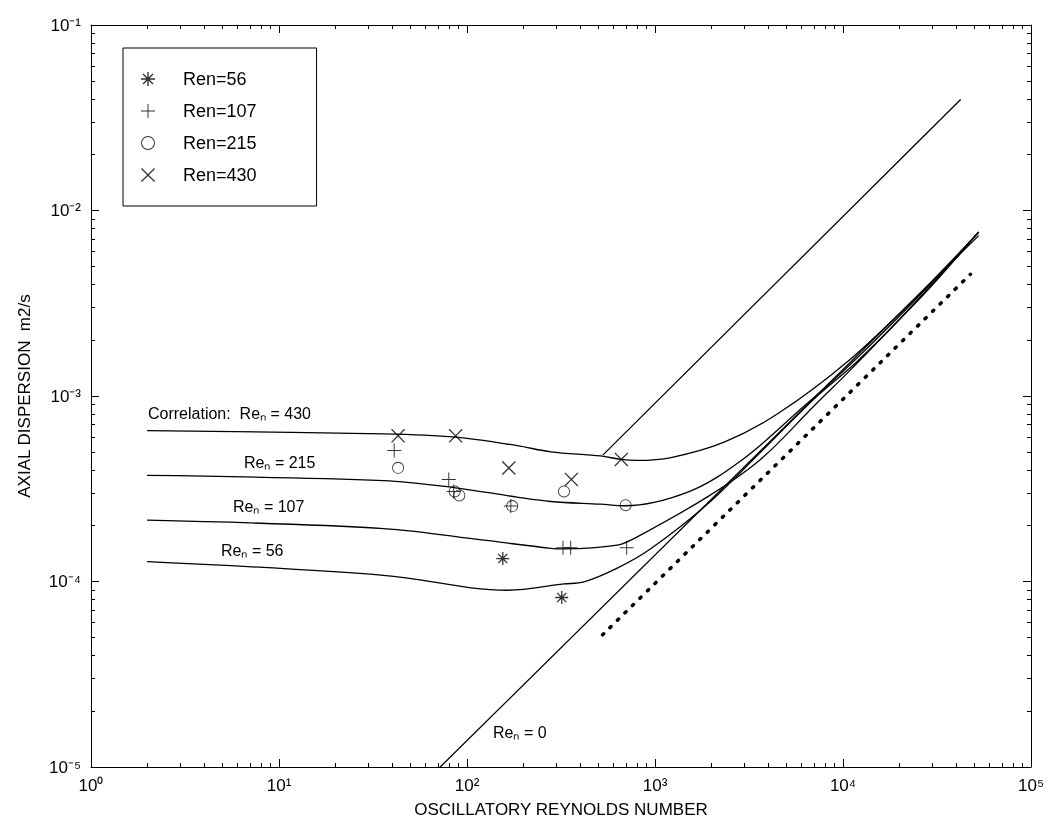 This screenshot has width=1062, height=838. I want to click on x-axis-title: OSCILLATORY REYNOLDS NUMBER, so click(561, 809).